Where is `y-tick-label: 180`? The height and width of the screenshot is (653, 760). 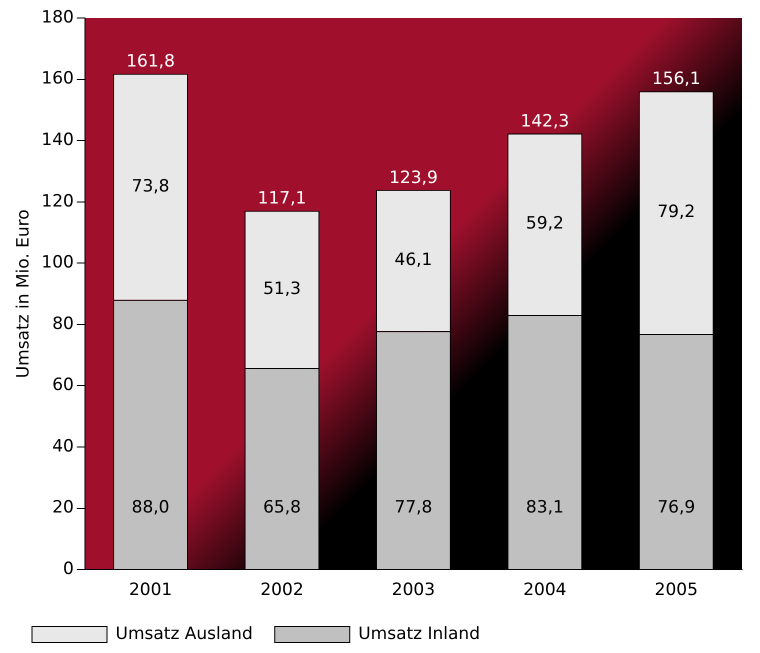
y-tick-label: 180 is located at coordinates (57, 17).